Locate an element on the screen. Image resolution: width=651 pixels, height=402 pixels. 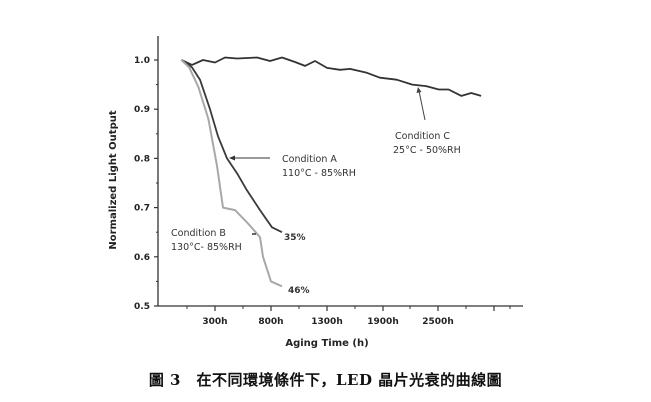
figure-caption: 圖 3 在不同環境條件下，LED 晶片光衰的曲線圖 is located at coordinates (325, 380).